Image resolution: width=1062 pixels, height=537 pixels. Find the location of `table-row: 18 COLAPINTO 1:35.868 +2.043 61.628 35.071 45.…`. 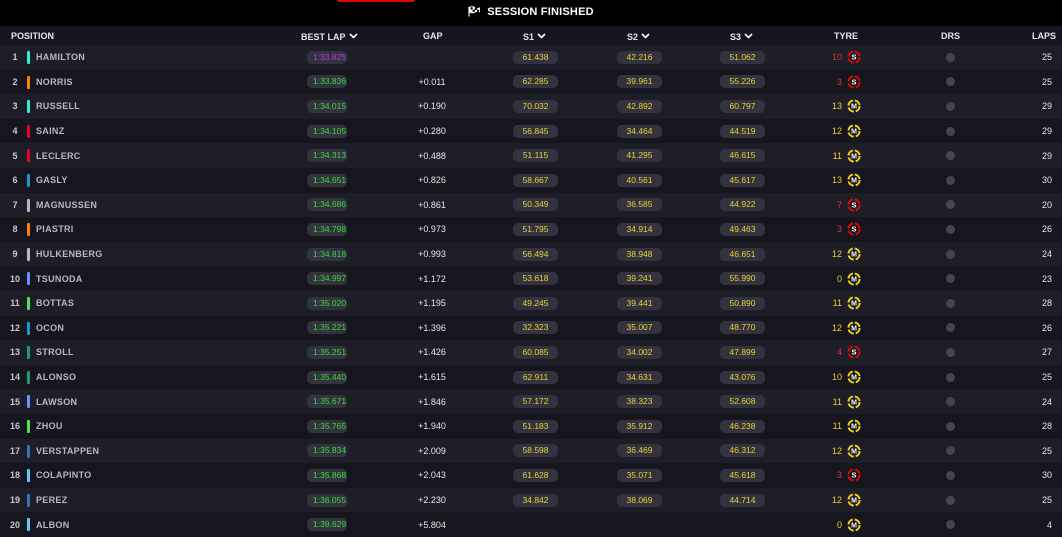

table-row: 18 COLAPINTO 1:35.868 +2.043 61.628 35.071 45.… is located at coordinates (531, 475).